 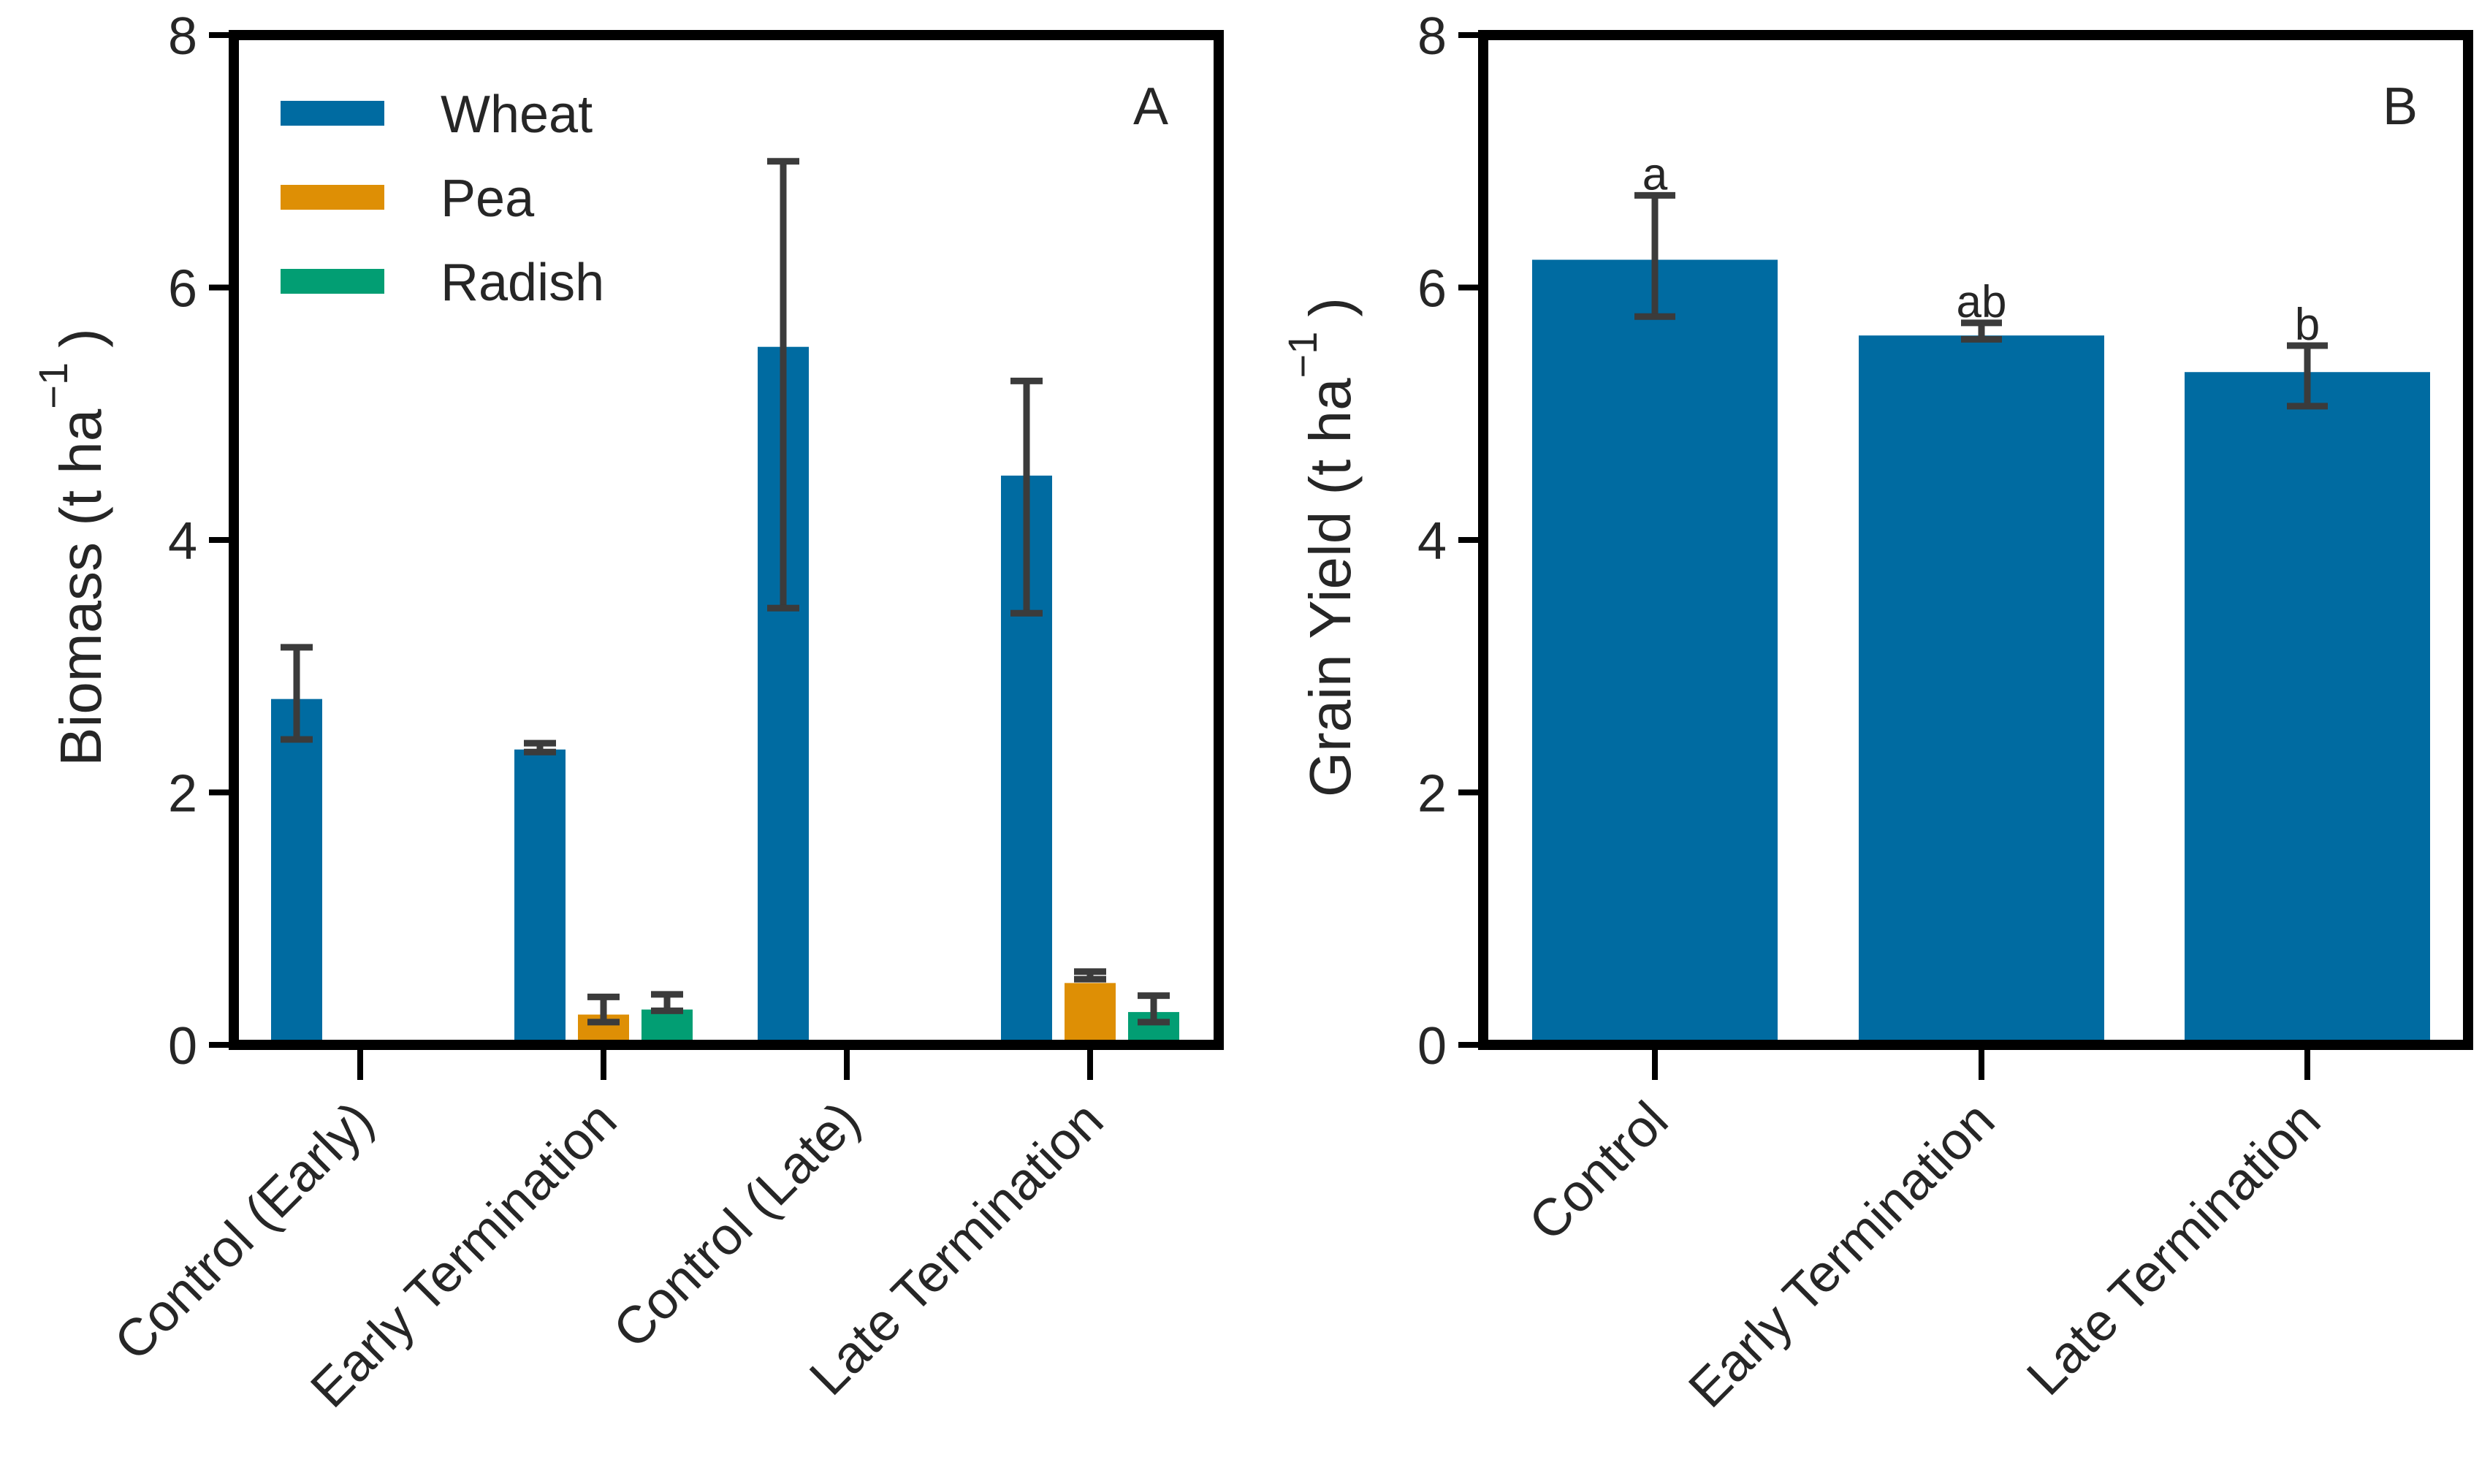 I want to click on bar-late-termination, so click(x=2307, y=708).